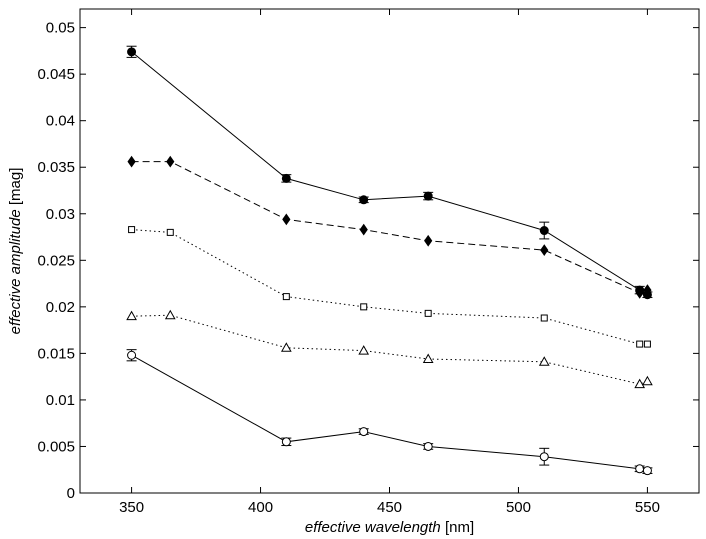 Image resolution: width=706 pixels, height=539 pixels. Describe the element at coordinates (260, 507) in the screenshot. I see `x-tick-label: 400` at that location.